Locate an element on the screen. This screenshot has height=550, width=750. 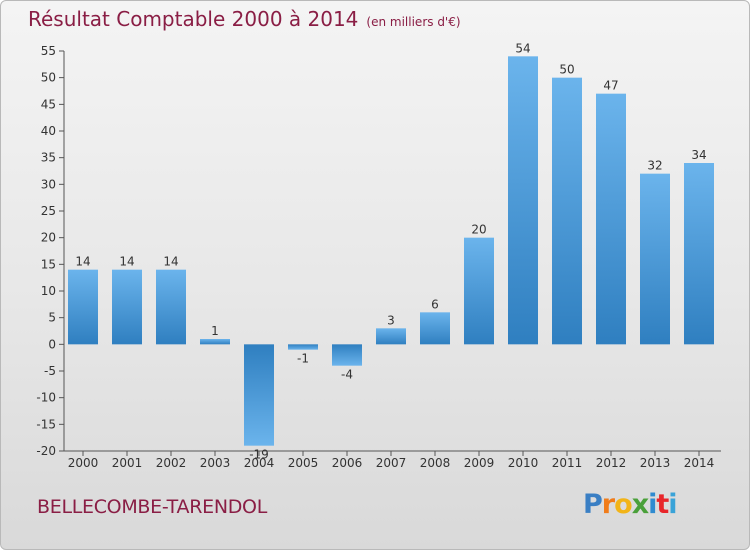
x-tick-label: 2012 is located at coordinates (611, 463).